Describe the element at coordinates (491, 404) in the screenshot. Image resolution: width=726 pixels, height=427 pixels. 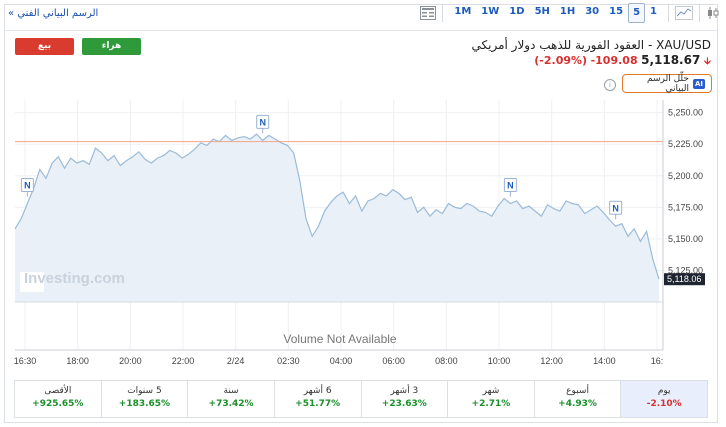
I see `stat-value: +2.71%` at that location.